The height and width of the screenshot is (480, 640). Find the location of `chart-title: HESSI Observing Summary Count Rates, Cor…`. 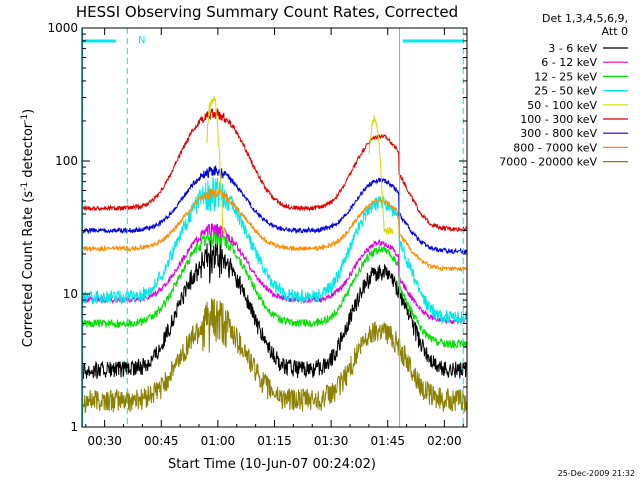

chart-title: HESSI Observing Summary Count Rates, Cor… is located at coordinates (267, 12).